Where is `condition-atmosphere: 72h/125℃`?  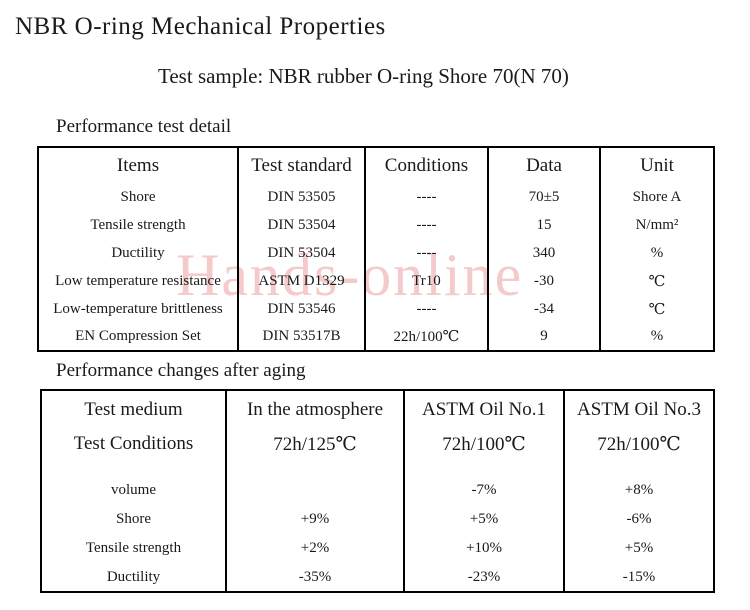 condition-atmosphere: 72h/125℃ is located at coordinates (314, 444).